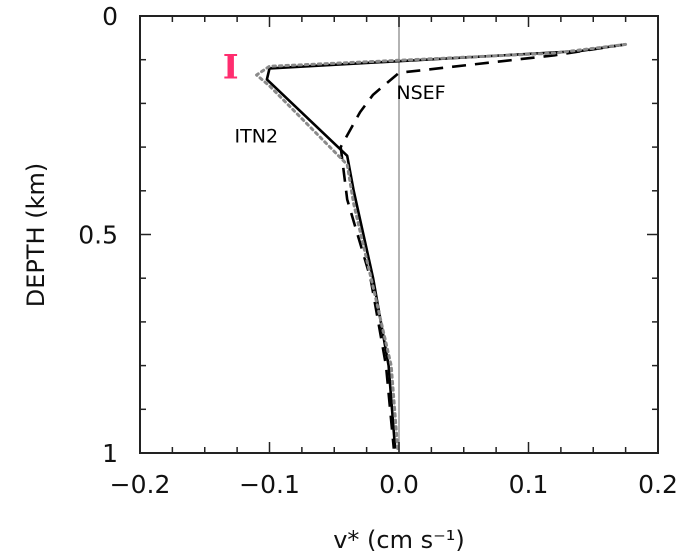 The height and width of the screenshot is (556, 685). What do you see at coordinates (140, 484) in the screenshot?
I see `x-tick-label: −0.2` at bounding box center [140, 484].